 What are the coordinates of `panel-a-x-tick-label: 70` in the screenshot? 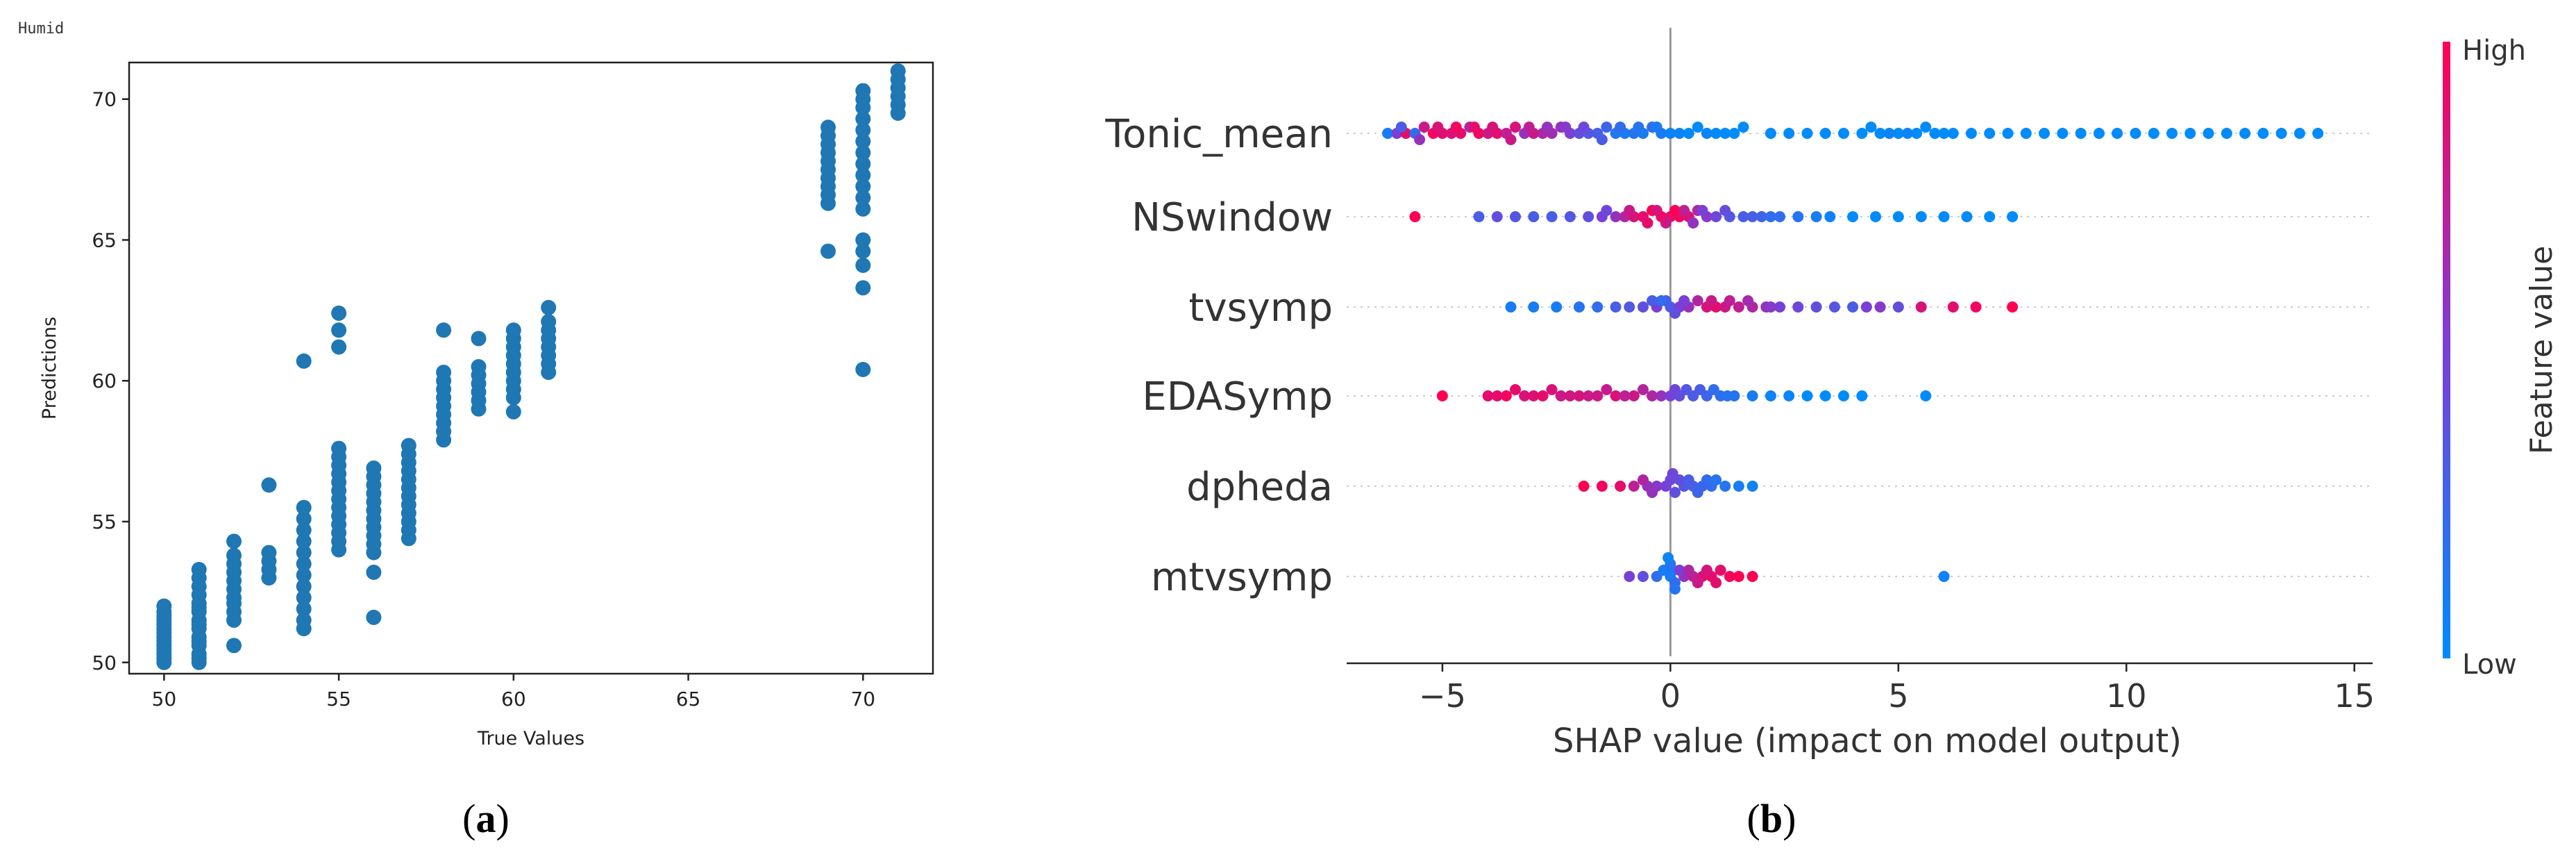 It's located at (862, 700).